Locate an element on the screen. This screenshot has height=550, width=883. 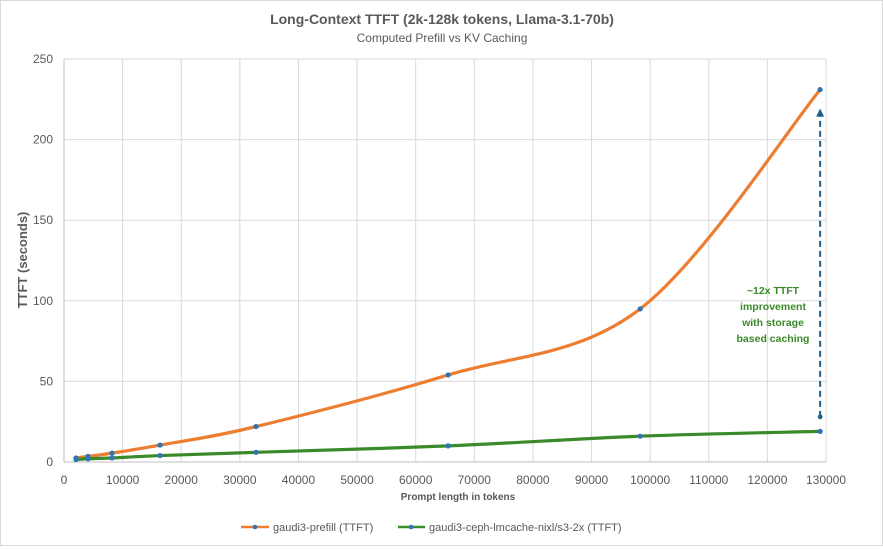
legend-entry-cache: gaudi3-ceph-lmcache-nixl/s3-2x (TTFT) is located at coordinates (510, 528).